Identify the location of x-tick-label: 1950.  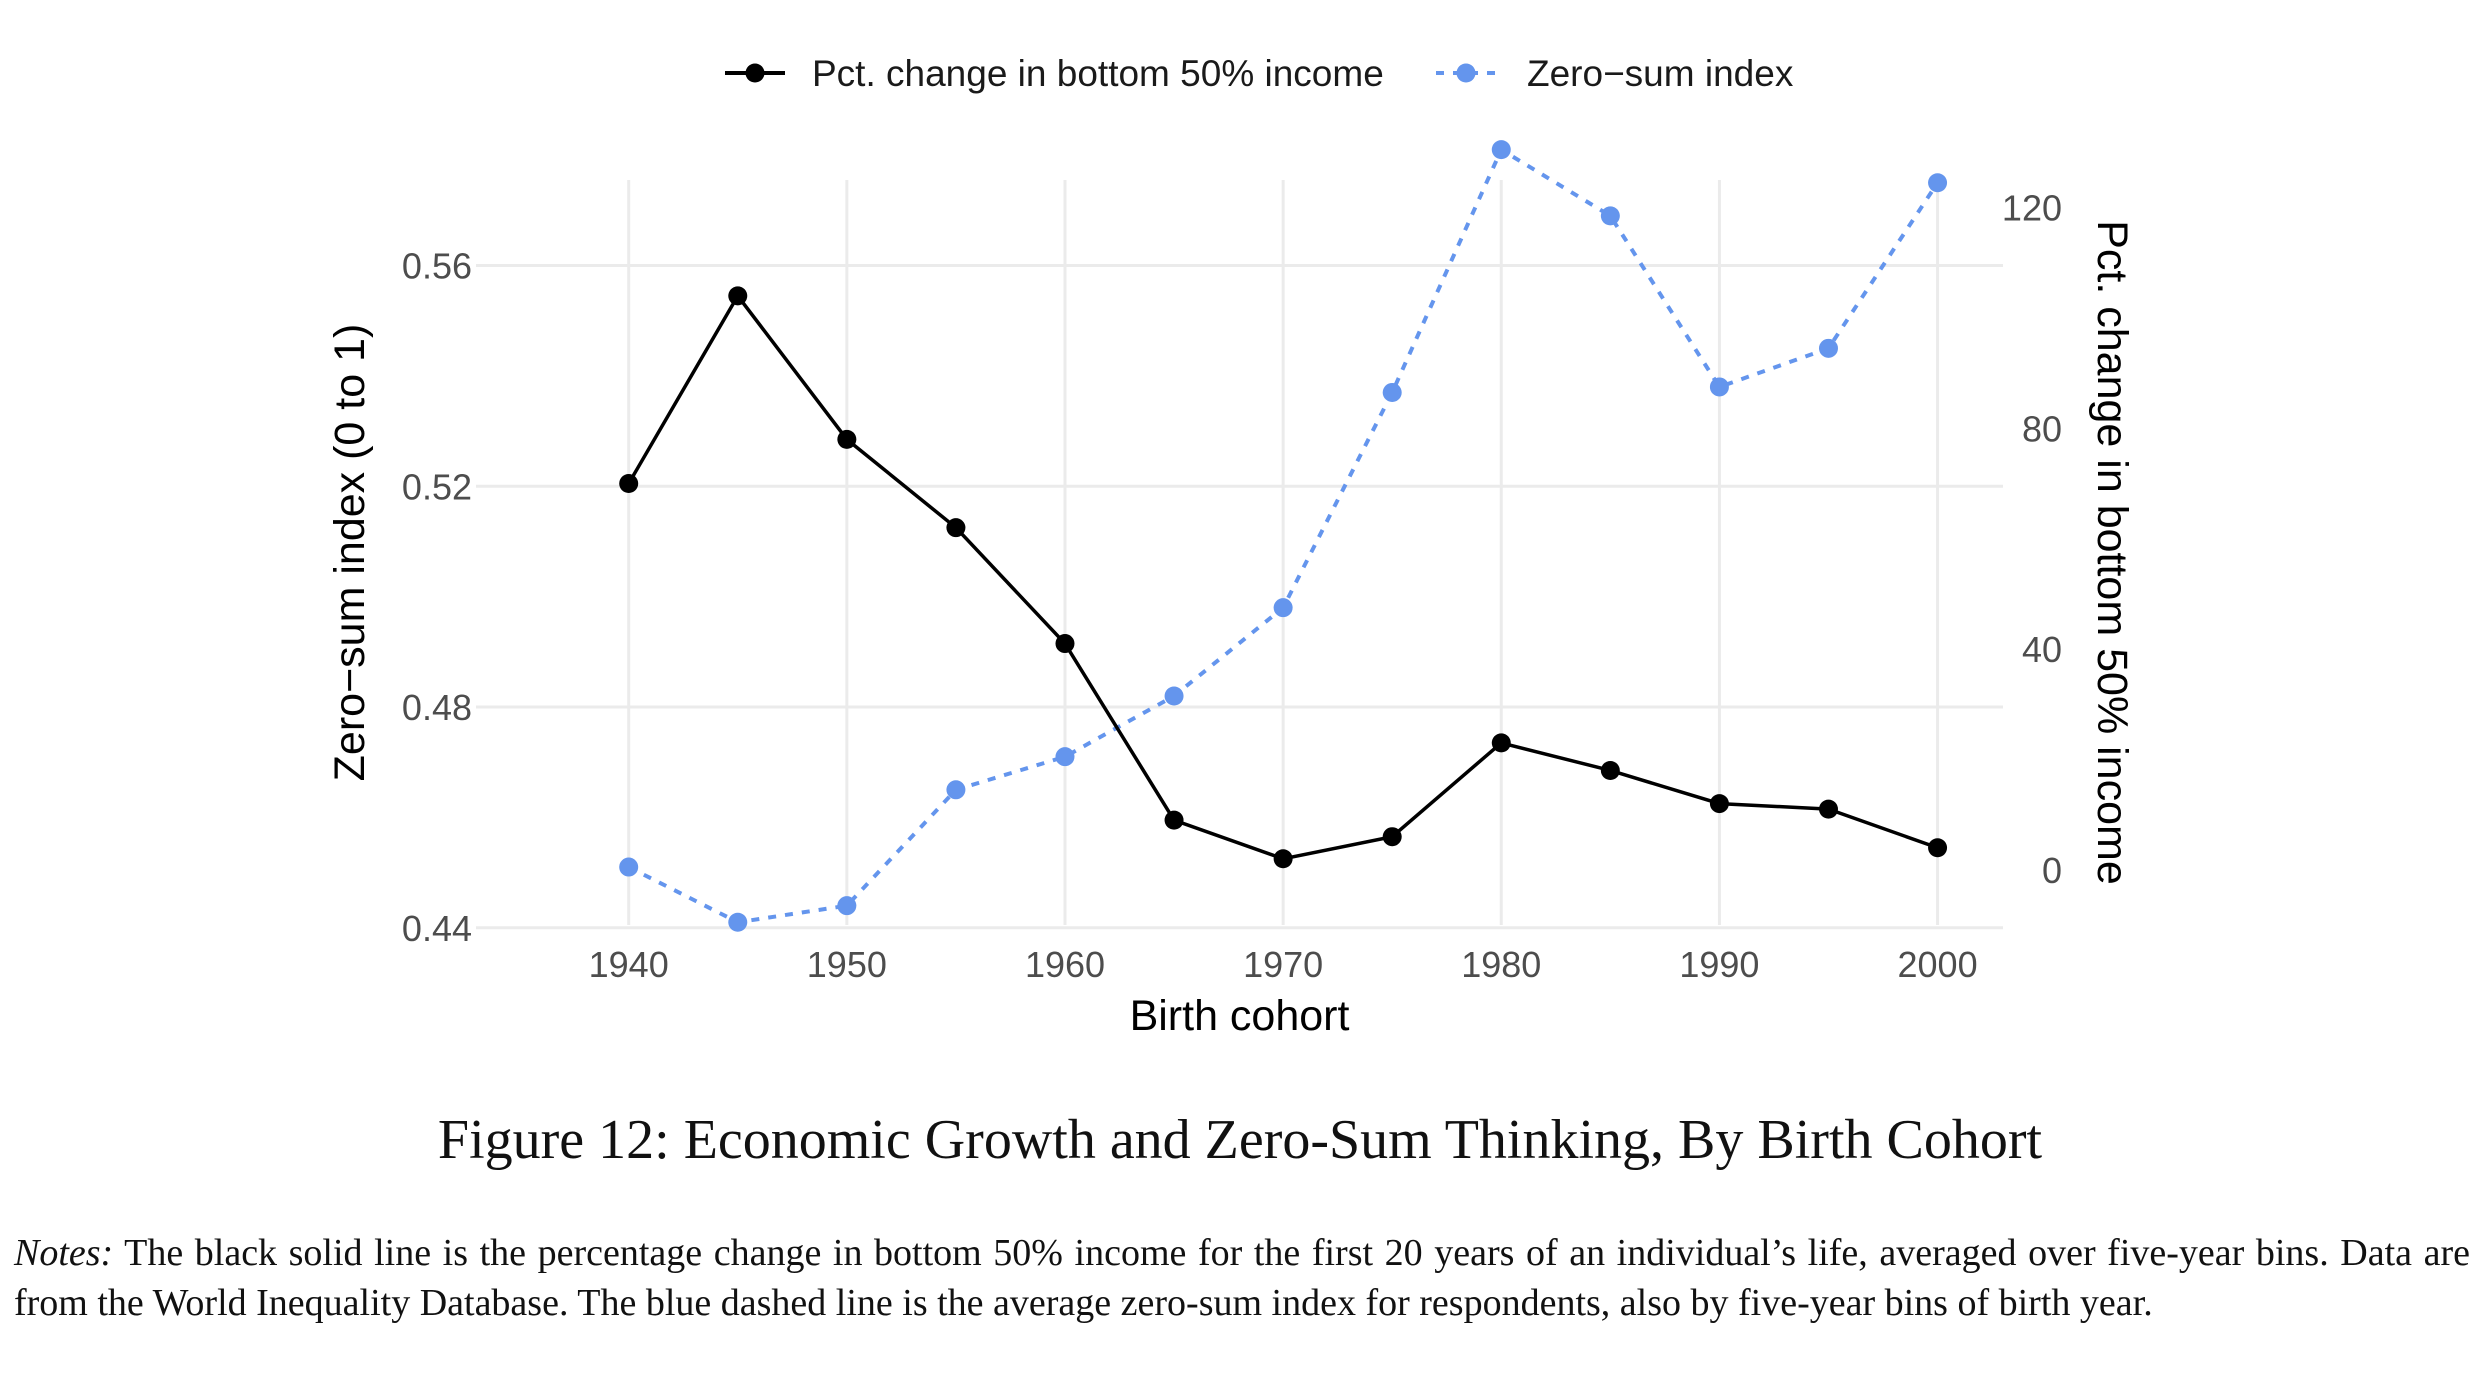
(847, 964).